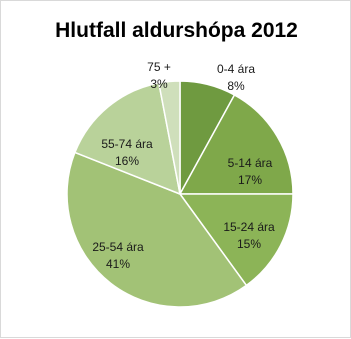 This screenshot has height=339, width=351. What do you see at coordinates (236, 240) in the screenshot?
I see `pie-slice-15-24-ra` at bounding box center [236, 240].